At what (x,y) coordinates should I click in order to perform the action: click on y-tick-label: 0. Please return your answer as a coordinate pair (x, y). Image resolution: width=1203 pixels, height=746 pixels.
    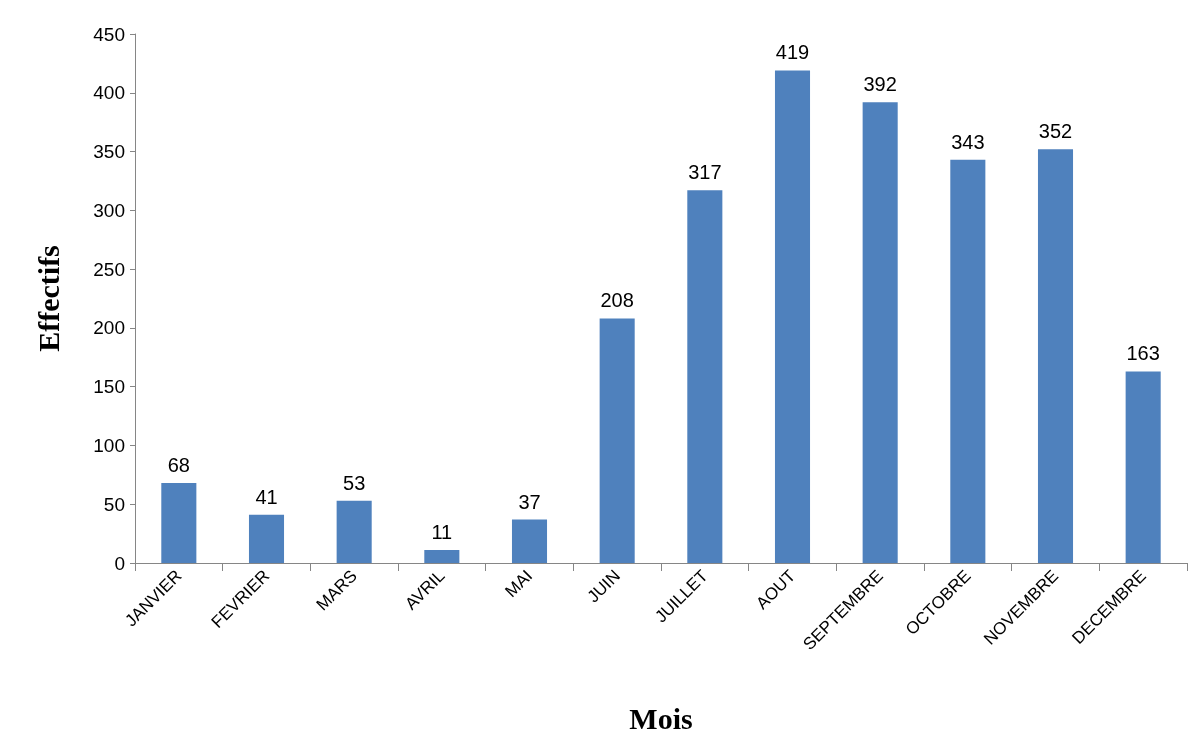
    Looking at the image, I should click on (119, 563).